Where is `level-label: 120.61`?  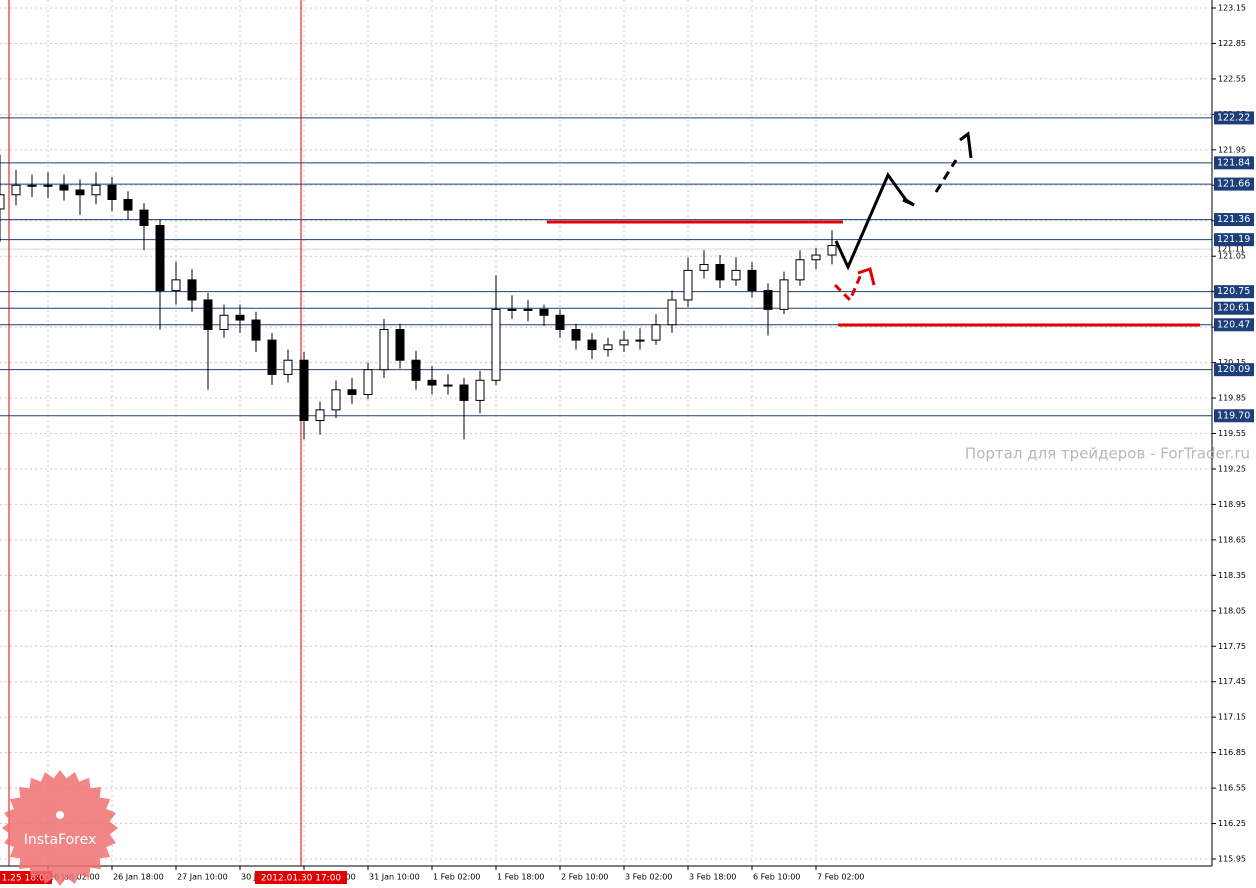 level-label: 120.61 is located at coordinates (1233, 308).